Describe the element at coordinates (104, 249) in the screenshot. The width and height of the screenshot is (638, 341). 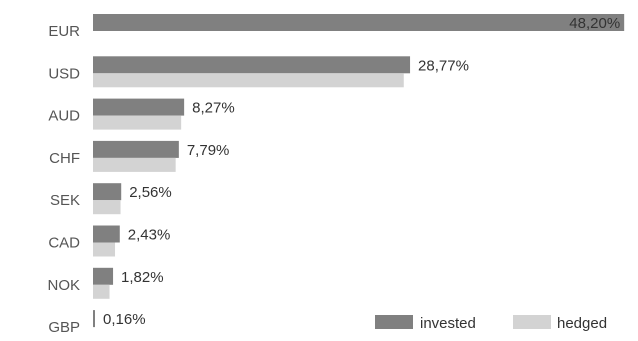
I see `bar-hedged-cad` at that location.